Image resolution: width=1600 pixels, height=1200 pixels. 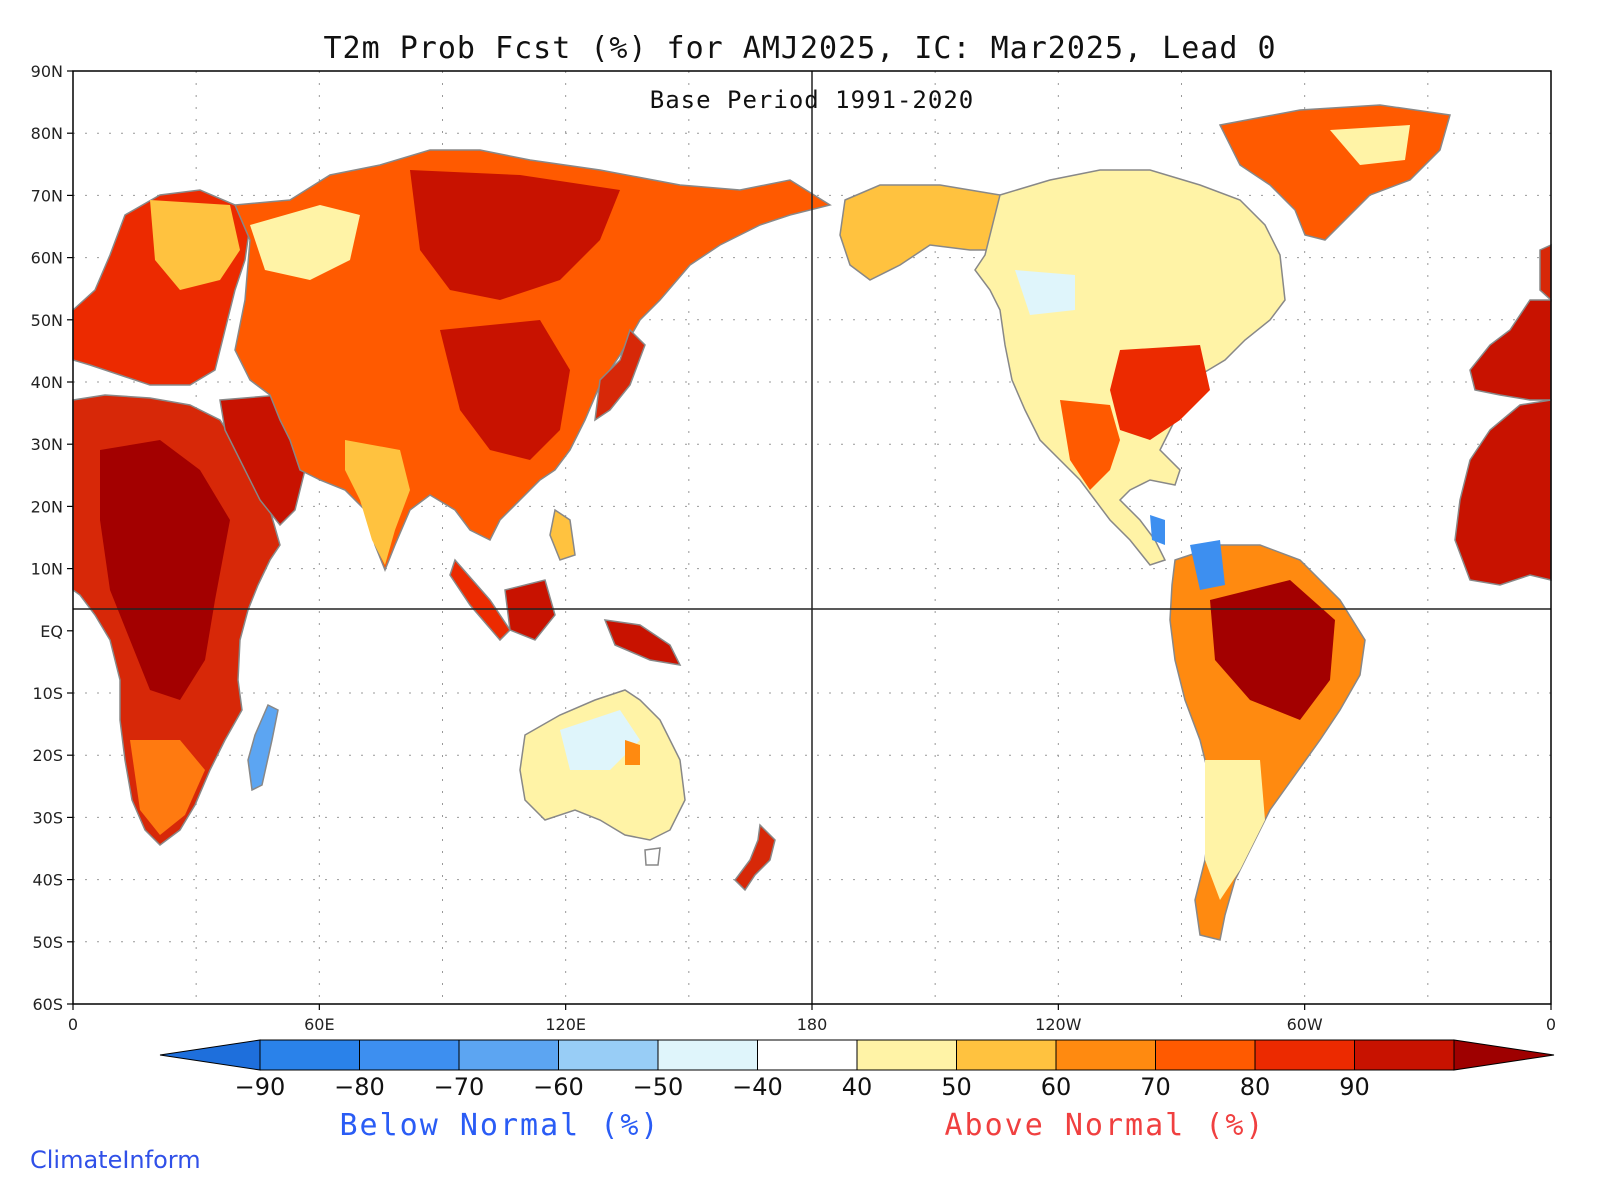 I want to click on lat-tick-label: 10S, so click(x=47, y=693).